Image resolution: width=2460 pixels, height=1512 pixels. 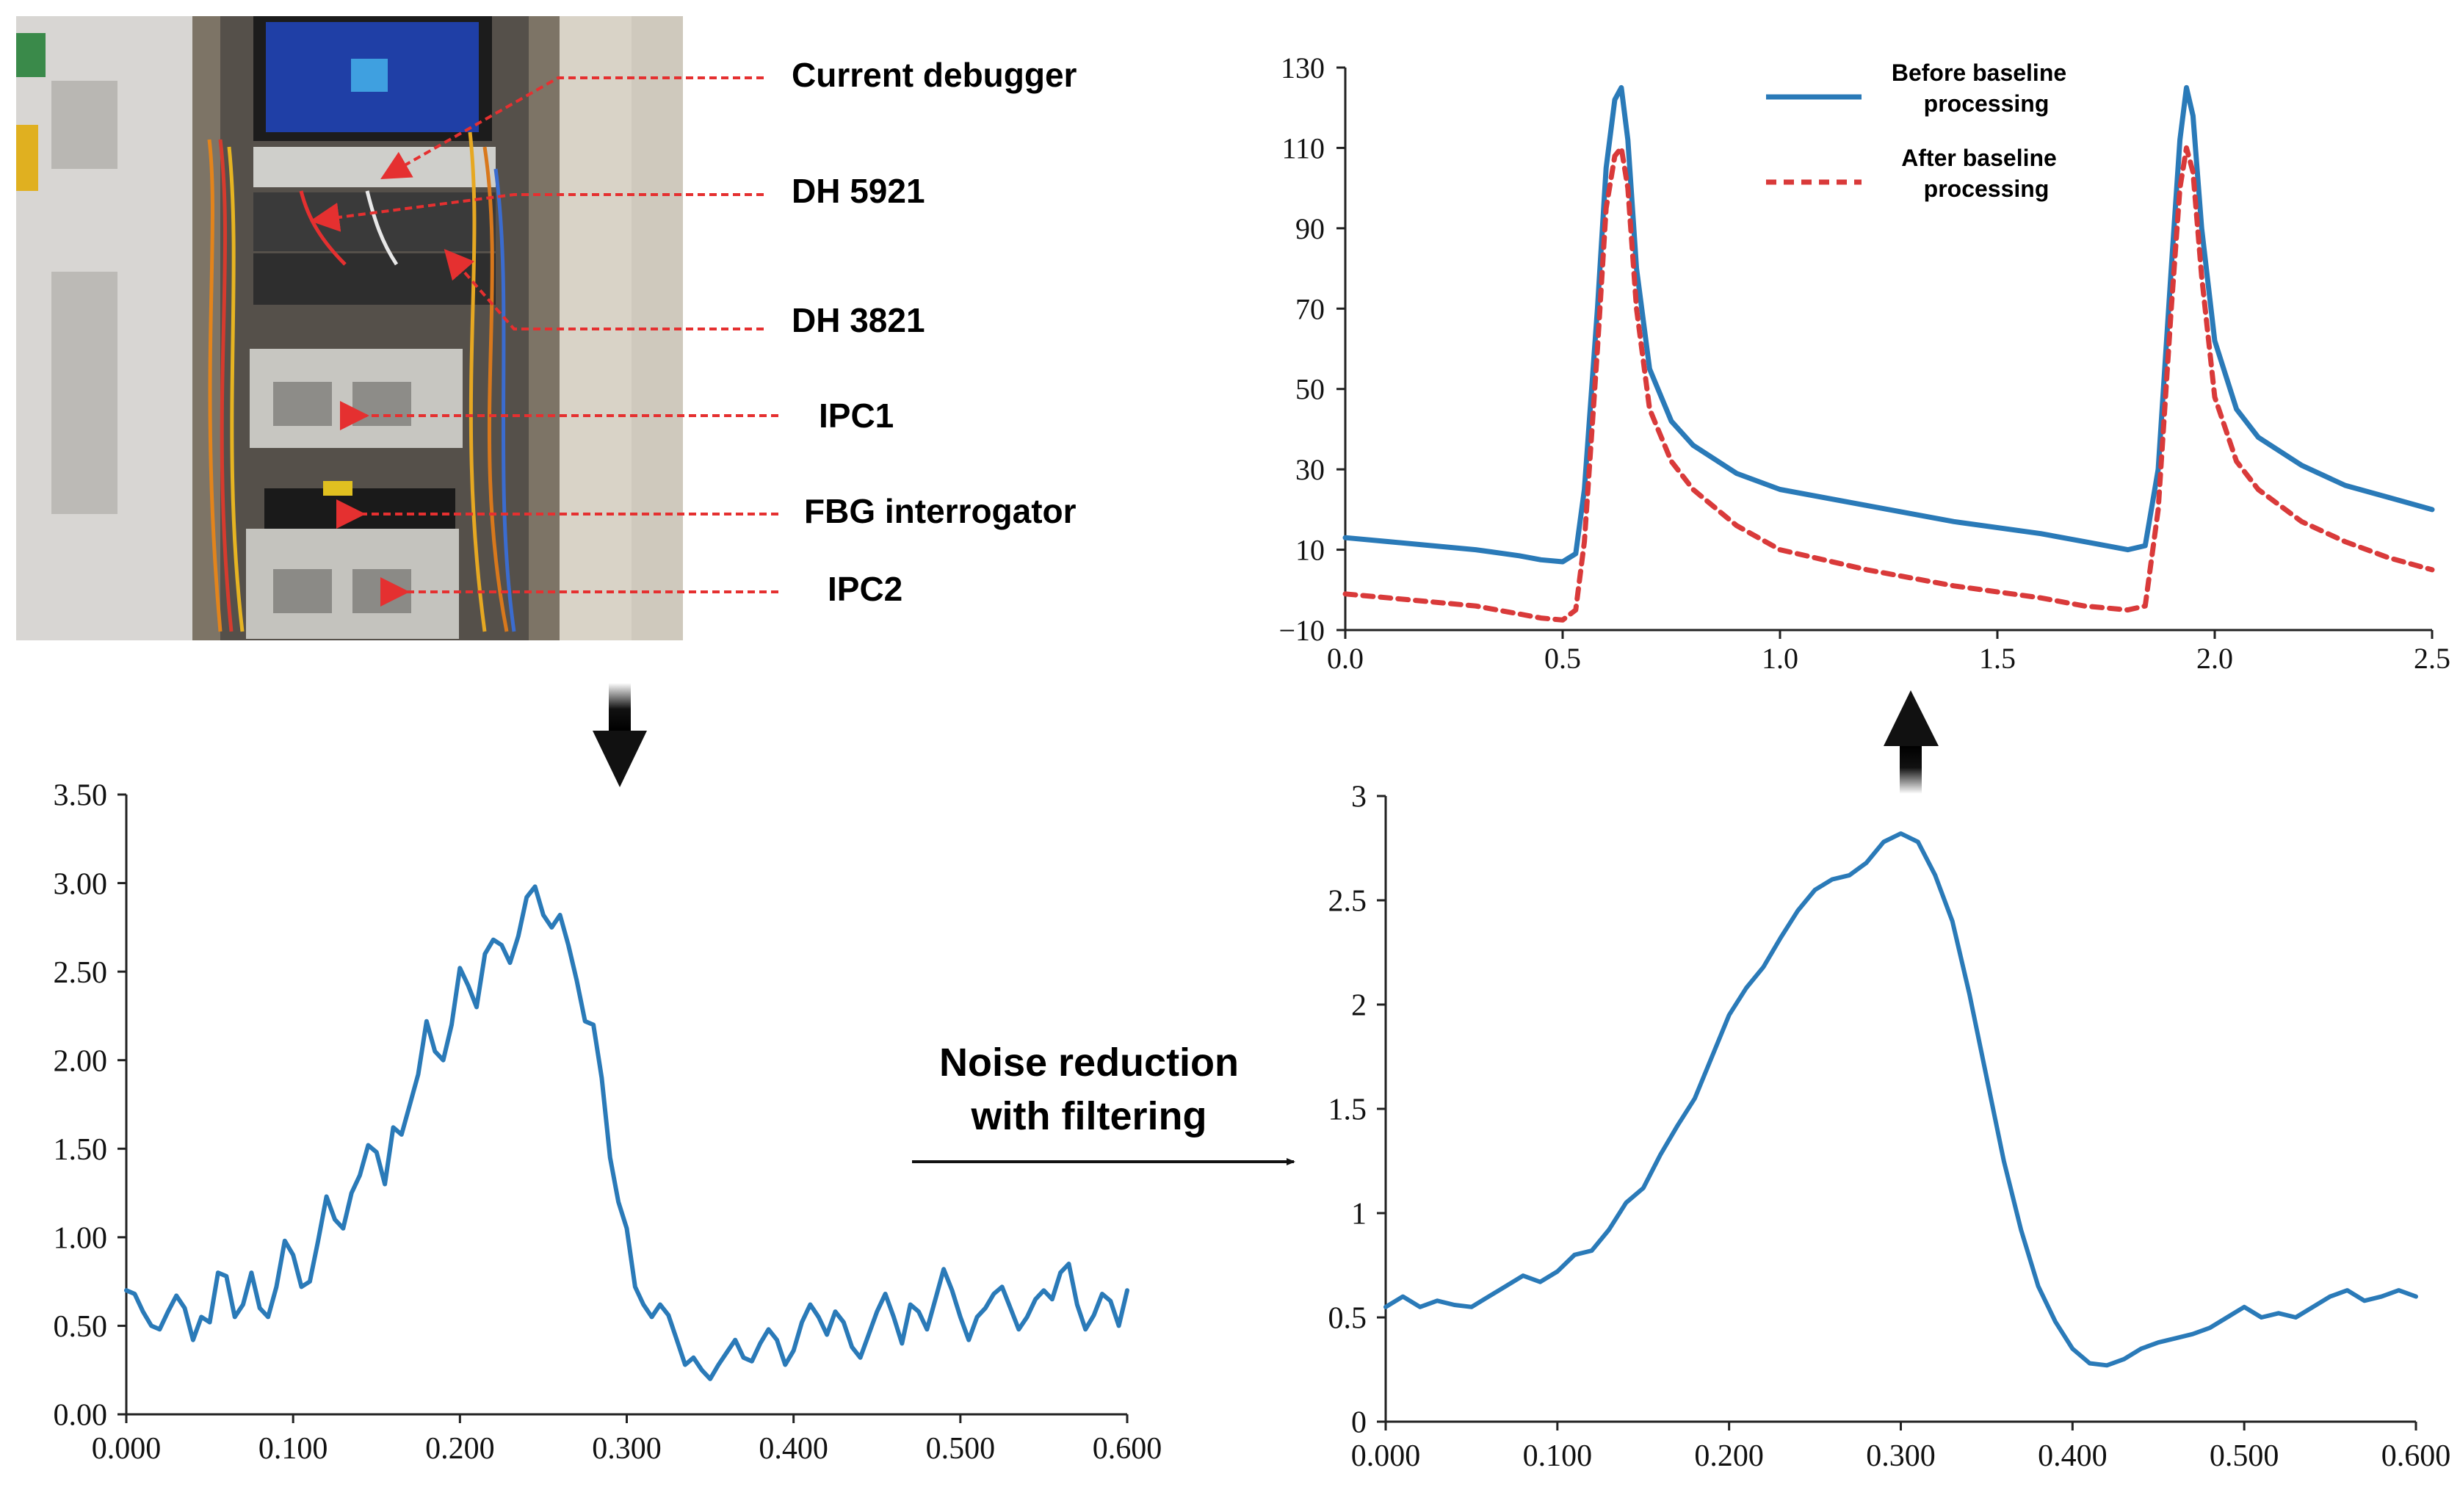 I want to click on cables, so click(x=362, y=381).